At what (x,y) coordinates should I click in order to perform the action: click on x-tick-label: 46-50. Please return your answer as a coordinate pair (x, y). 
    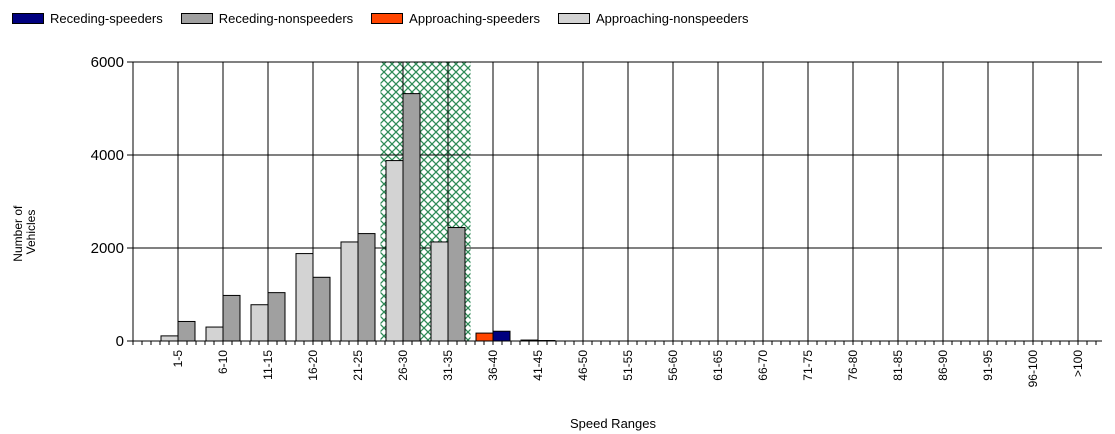
    Looking at the image, I should click on (583, 365).